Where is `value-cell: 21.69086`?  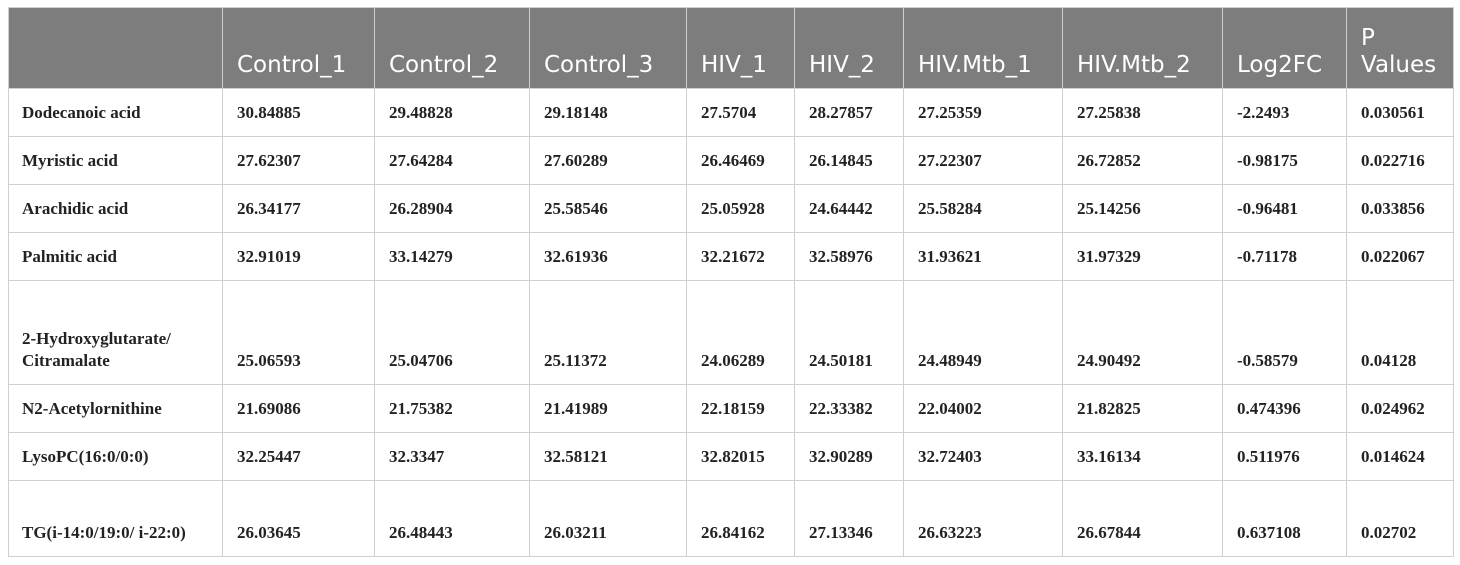
value-cell: 21.69086 is located at coordinates (299, 409).